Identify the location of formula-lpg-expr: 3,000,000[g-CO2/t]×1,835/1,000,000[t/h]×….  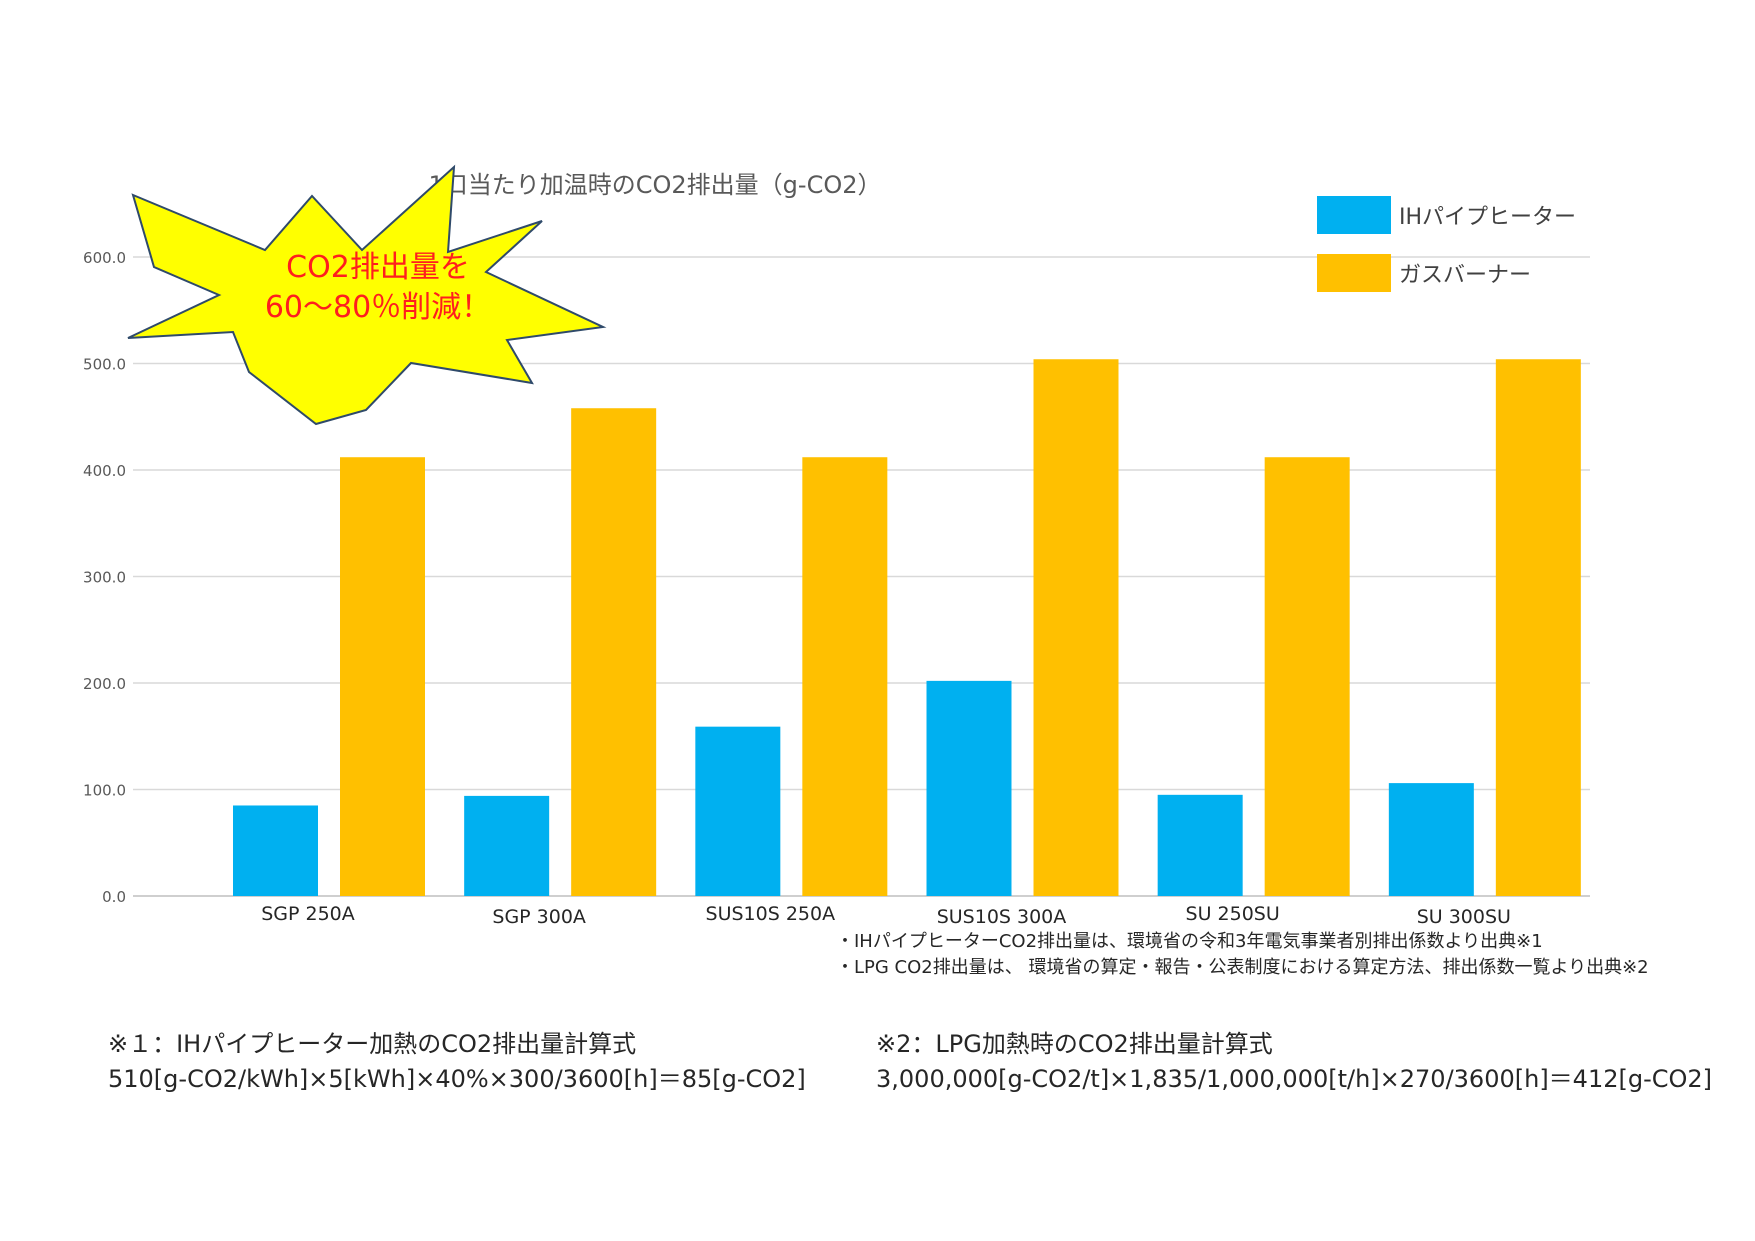
(1294, 1079).